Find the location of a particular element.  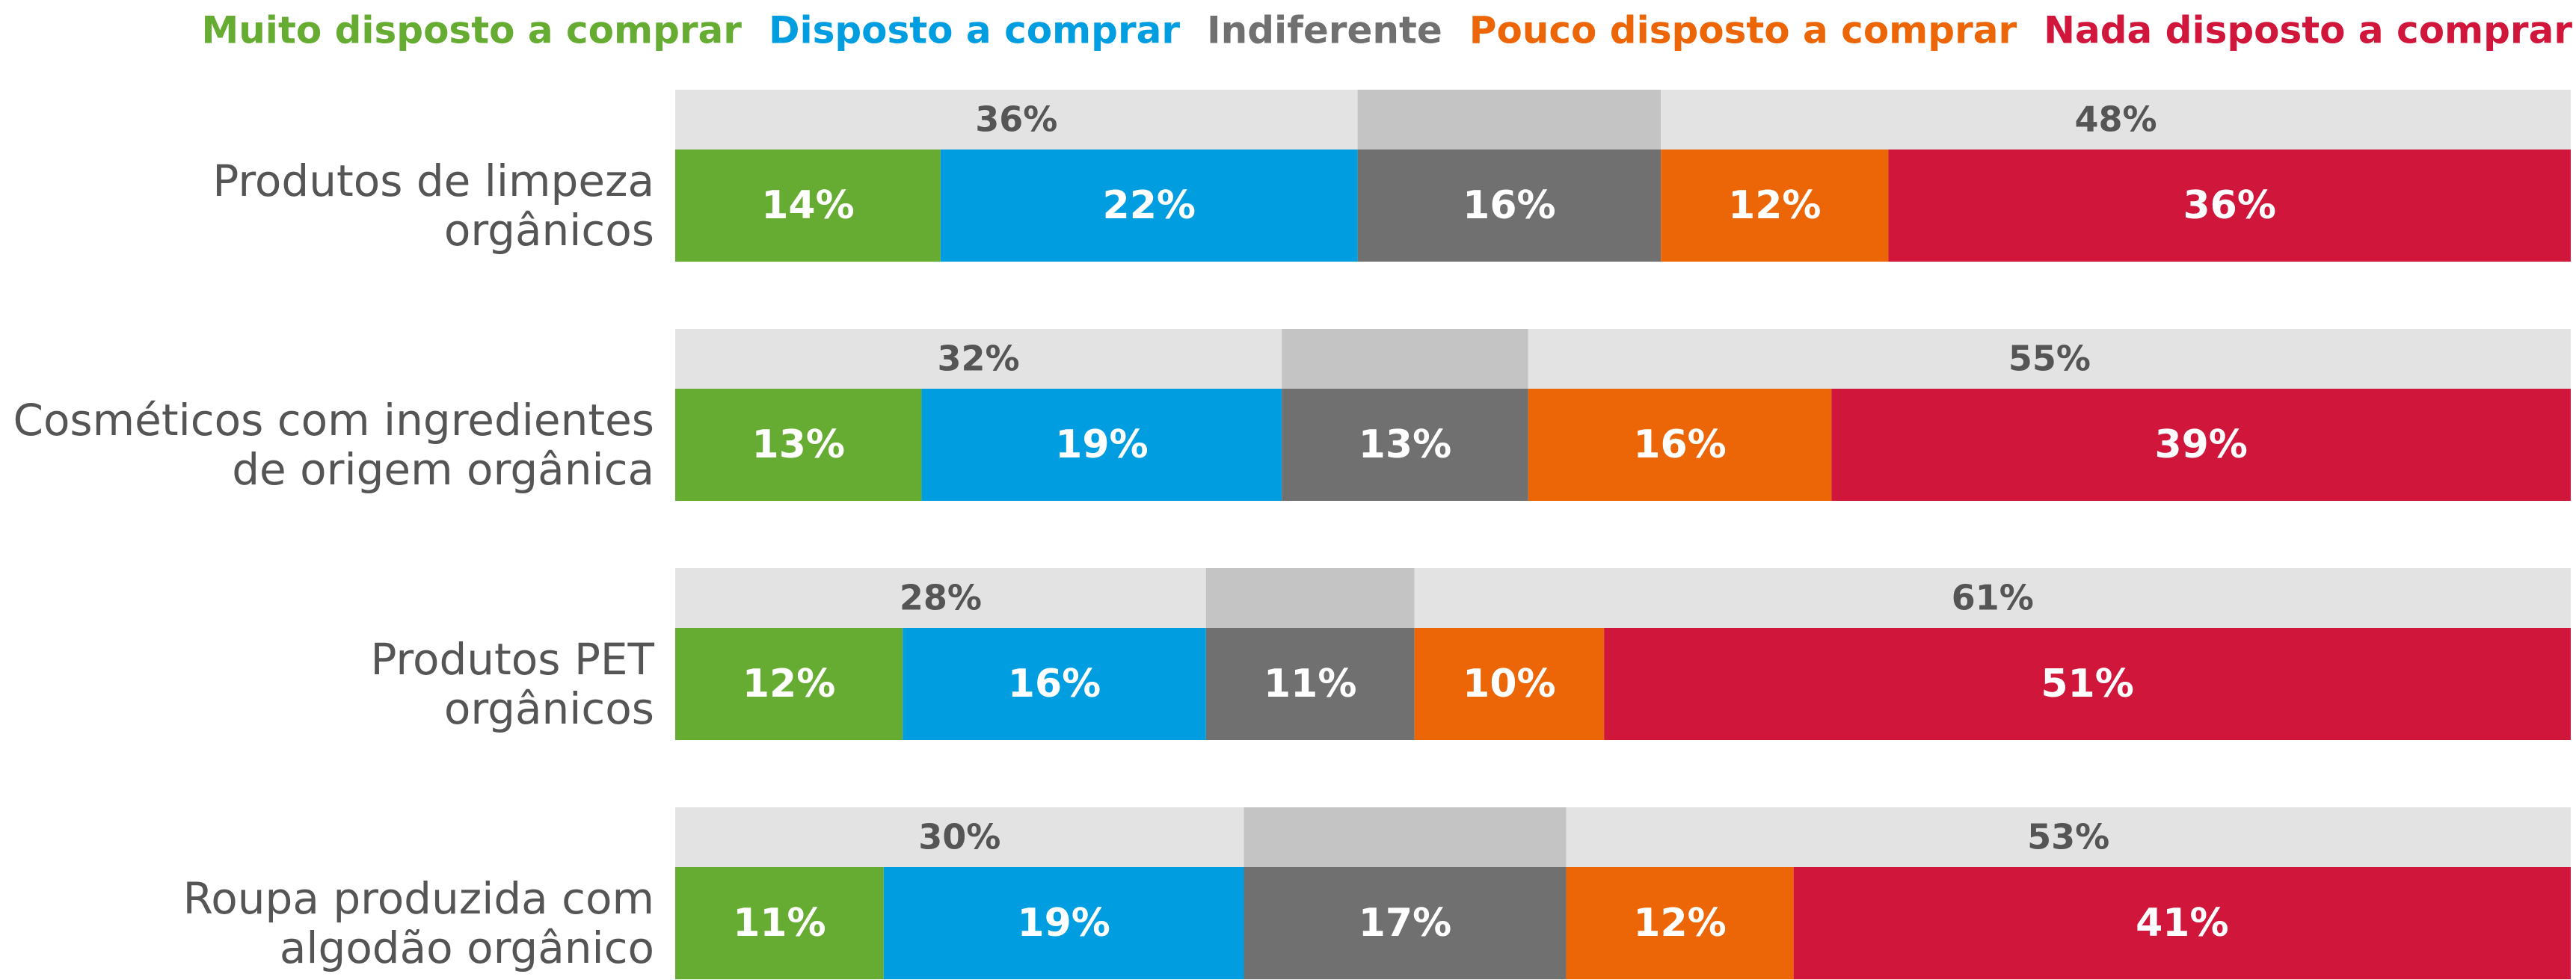

legend-label: Indiferente is located at coordinates (1324, 30).